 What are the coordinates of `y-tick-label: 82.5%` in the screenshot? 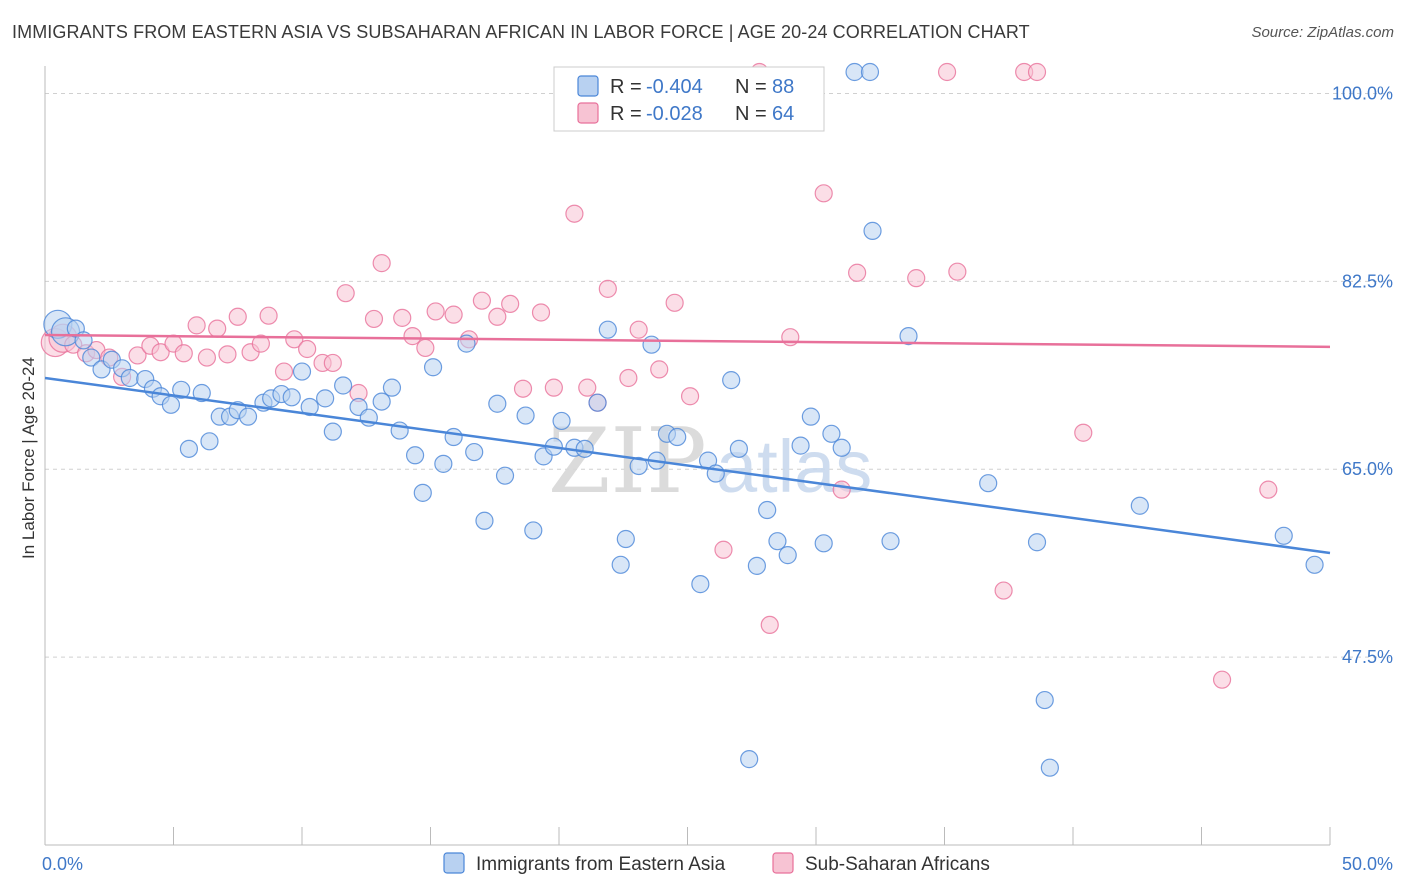 It's located at (1367, 281).